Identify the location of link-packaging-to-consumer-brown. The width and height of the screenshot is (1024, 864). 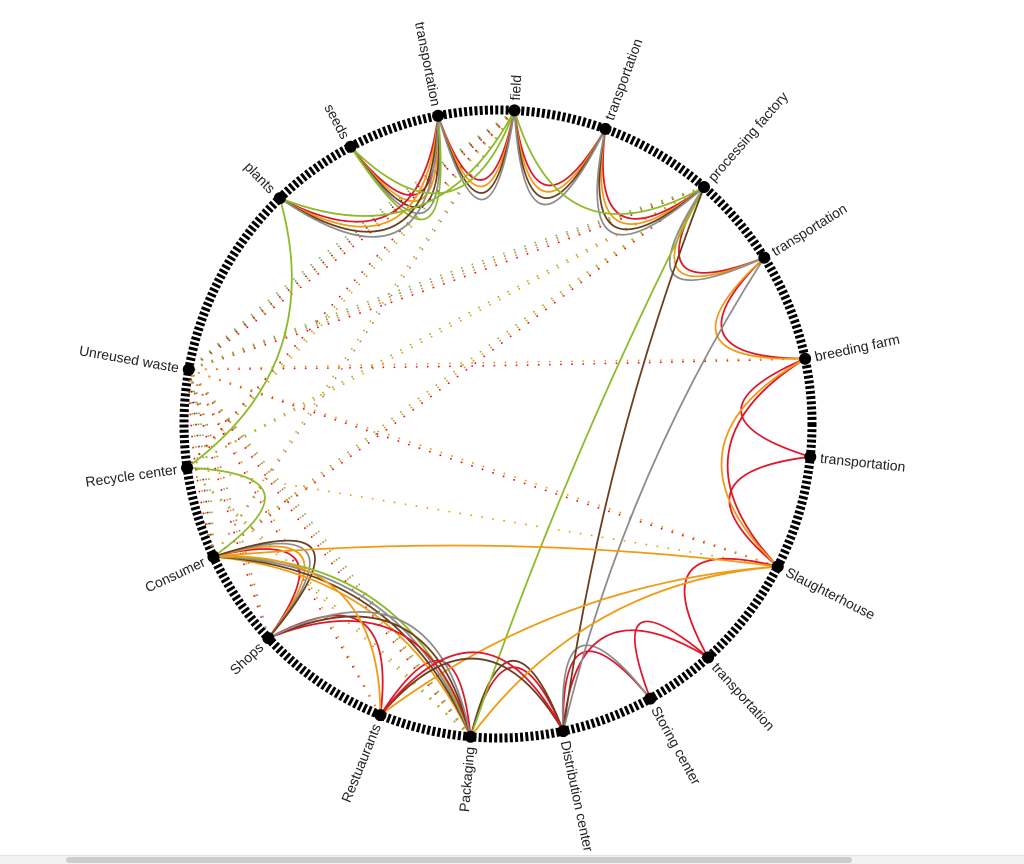
(342, 646).